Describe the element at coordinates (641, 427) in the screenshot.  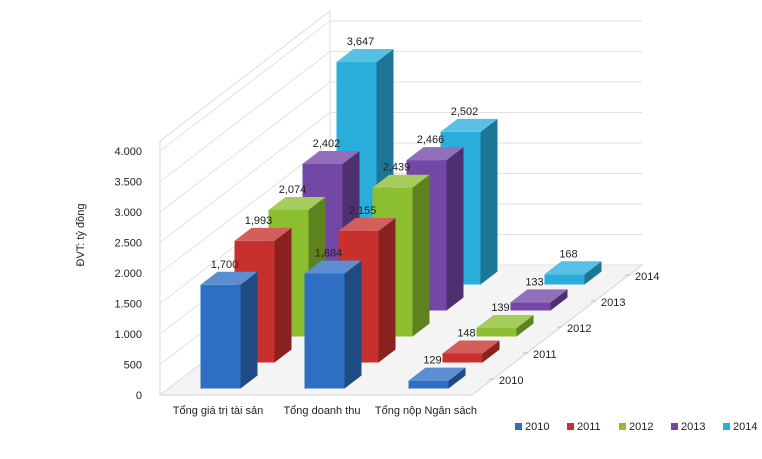
I see `legend-label: 2012` at that location.